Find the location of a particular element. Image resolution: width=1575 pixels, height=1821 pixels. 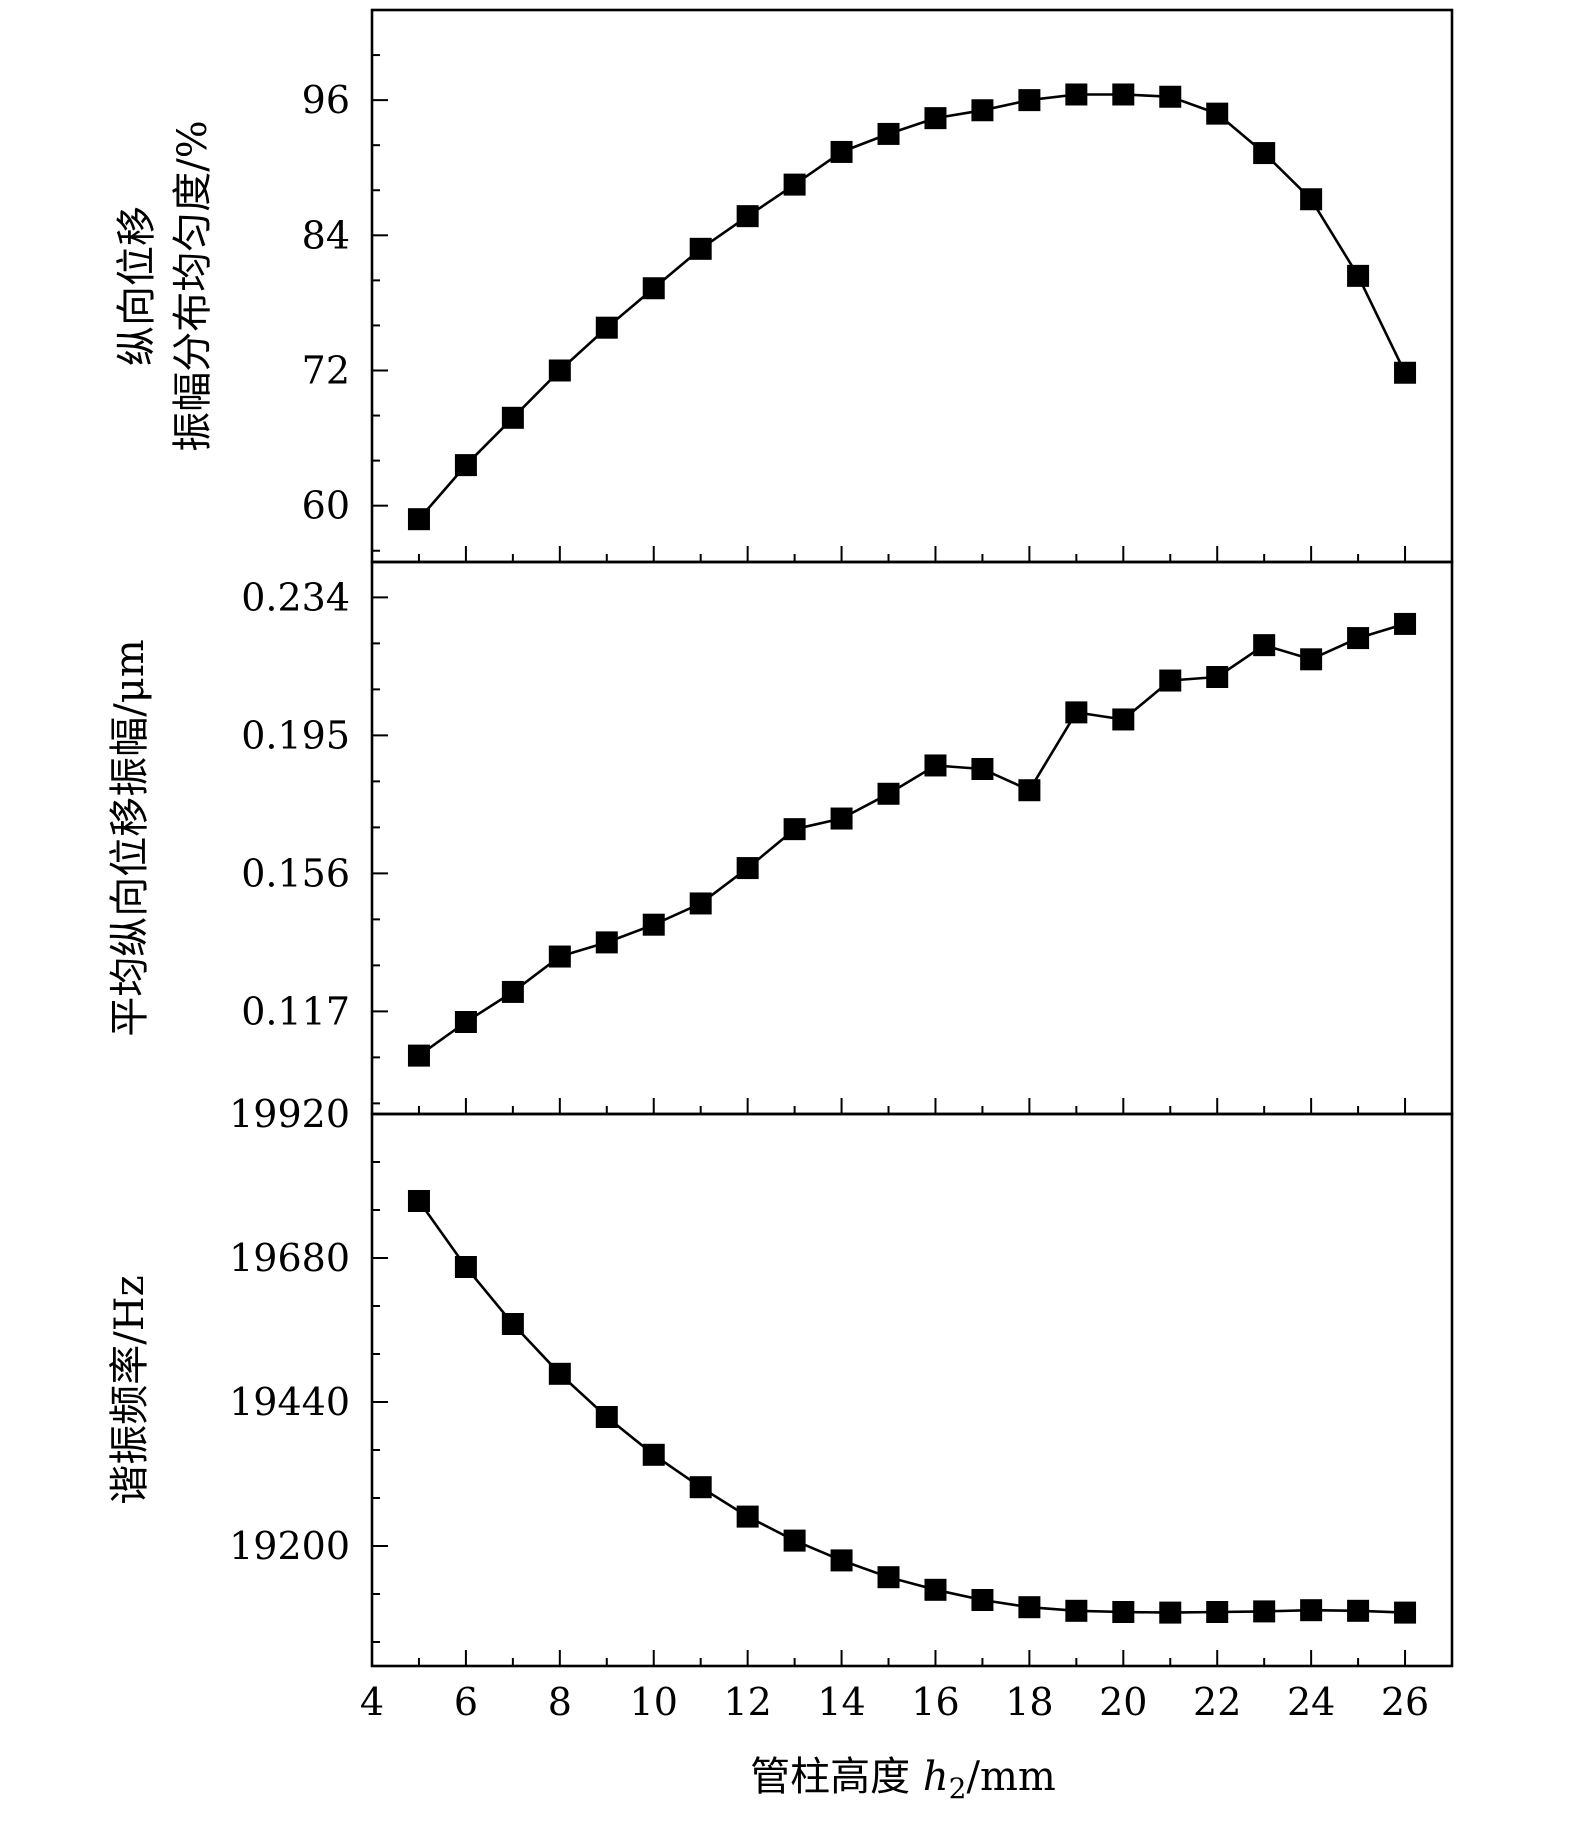

x-axis-label-unit: /mm is located at coordinates (1010, 1777).